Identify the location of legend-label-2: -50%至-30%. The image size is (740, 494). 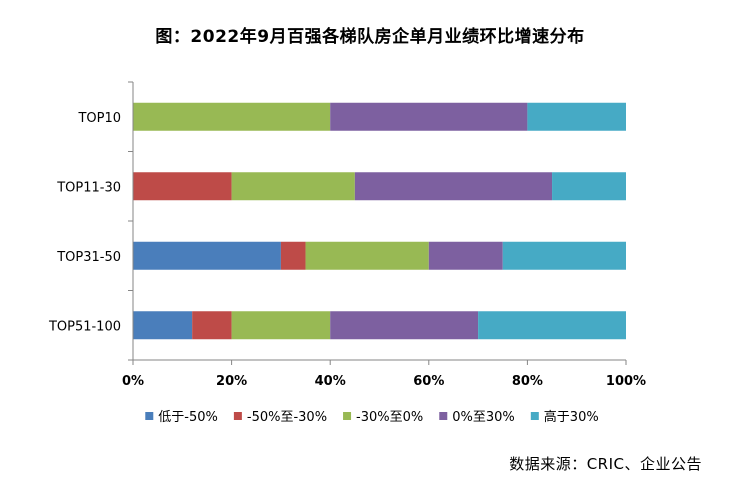
(287, 417).